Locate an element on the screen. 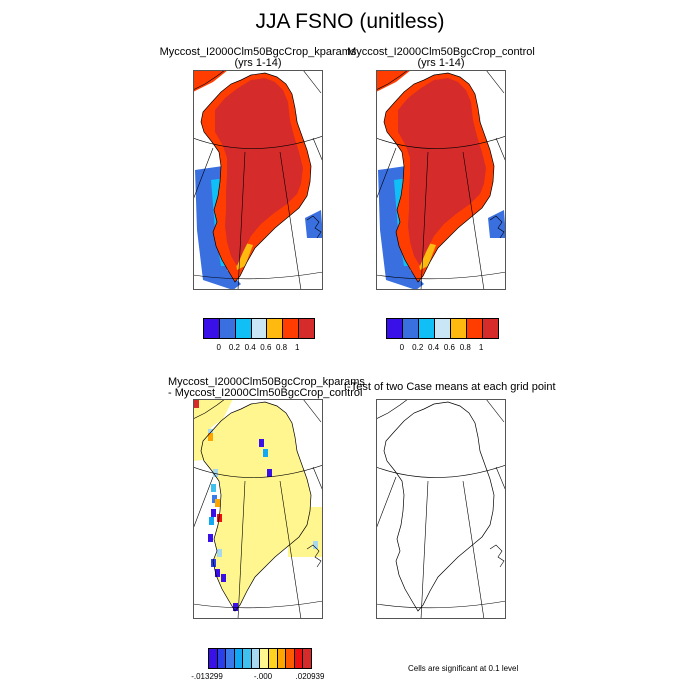 The image size is (700, 700). map-panel-ttest is located at coordinates (441, 509).